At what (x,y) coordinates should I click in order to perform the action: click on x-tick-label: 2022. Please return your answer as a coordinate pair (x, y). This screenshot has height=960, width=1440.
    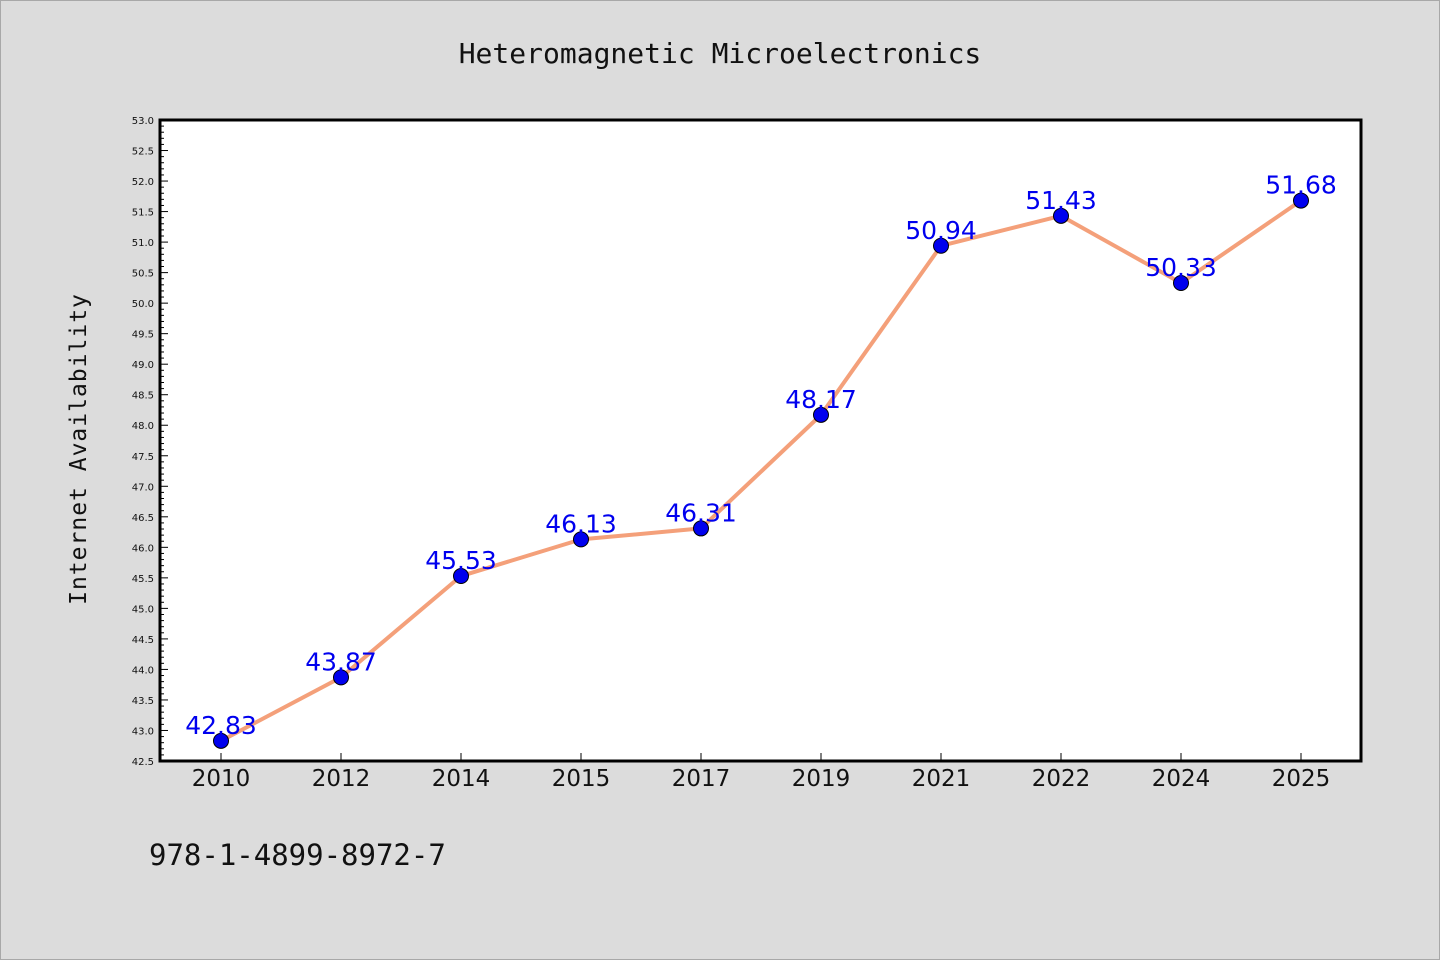
    Looking at the image, I should click on (1061, 779).